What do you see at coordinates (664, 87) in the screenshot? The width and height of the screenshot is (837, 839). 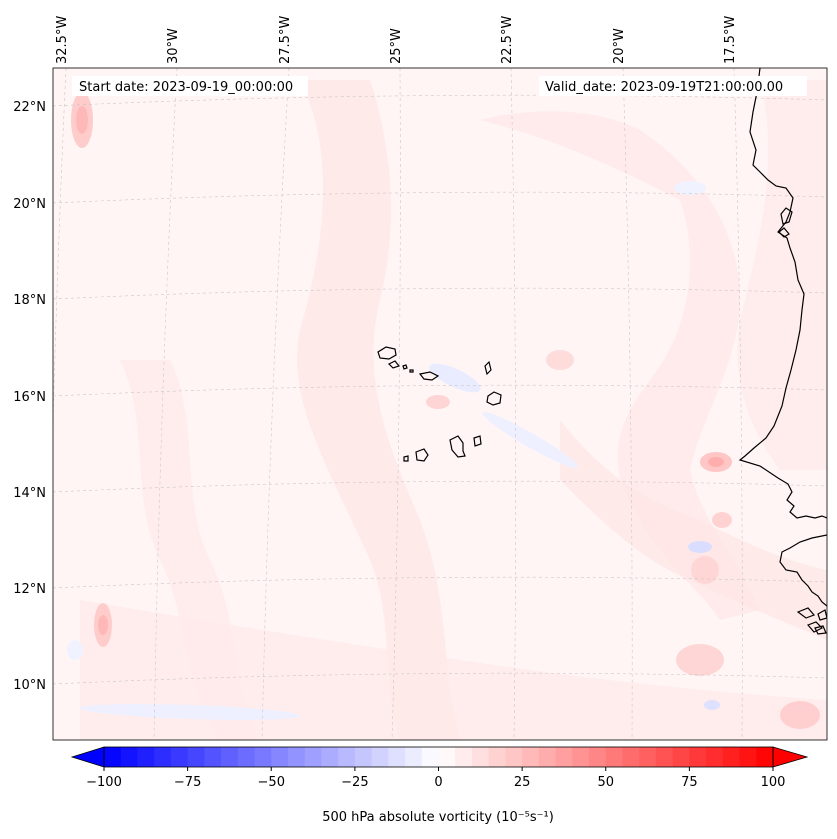 I see `valid-date-label: Valid_date: 2023-09-19T21:00:00.00` at bounding box center [664, 87].